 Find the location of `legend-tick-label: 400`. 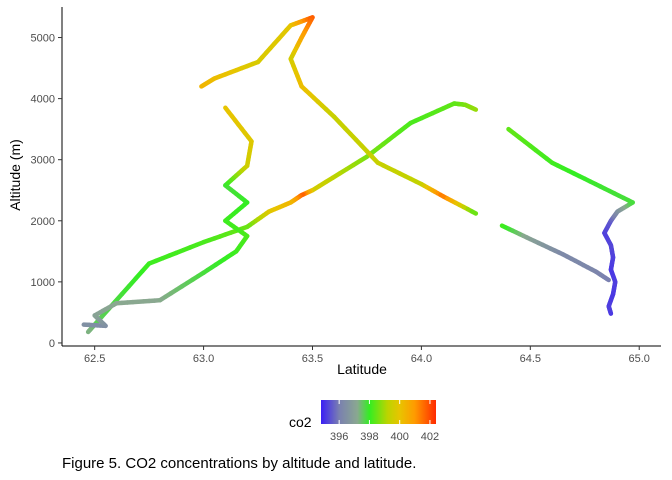

legend-tick-label: 400 is located at coordinates (400, 437).